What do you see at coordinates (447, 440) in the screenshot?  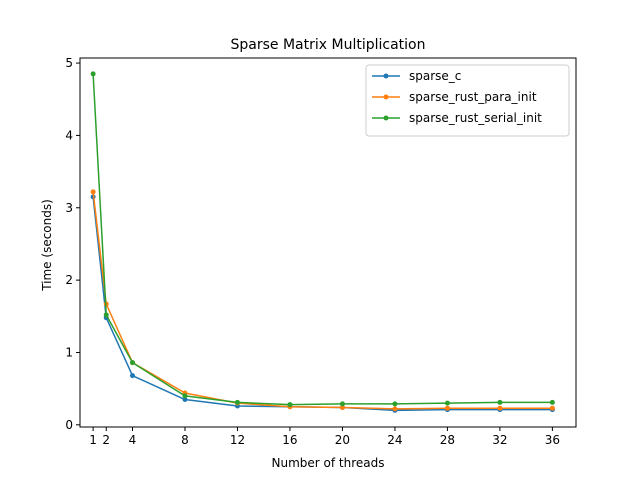 I see `x-tick-label: 28` at bounding box center [447, 440].